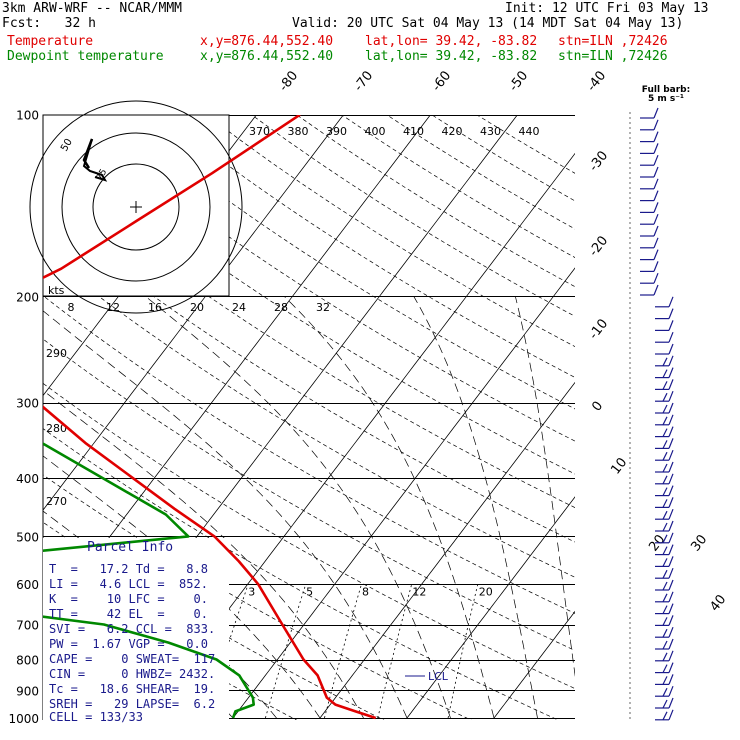  What do you see at coordinates (49, 23) in the screenshot?
I see `forecast-hour: Fcst: 32 h` at bounding box center [49, 23].